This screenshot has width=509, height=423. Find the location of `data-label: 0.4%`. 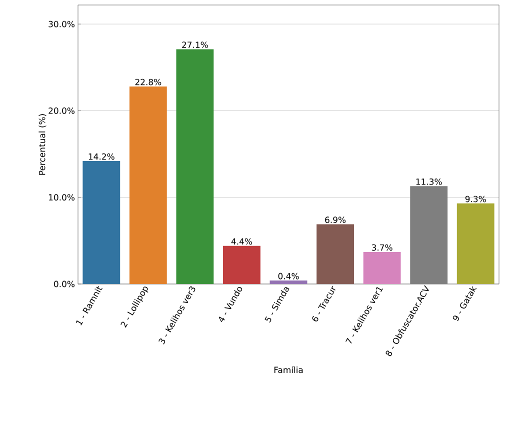

data-label: 0.4% is located at coordinates (288, 276).